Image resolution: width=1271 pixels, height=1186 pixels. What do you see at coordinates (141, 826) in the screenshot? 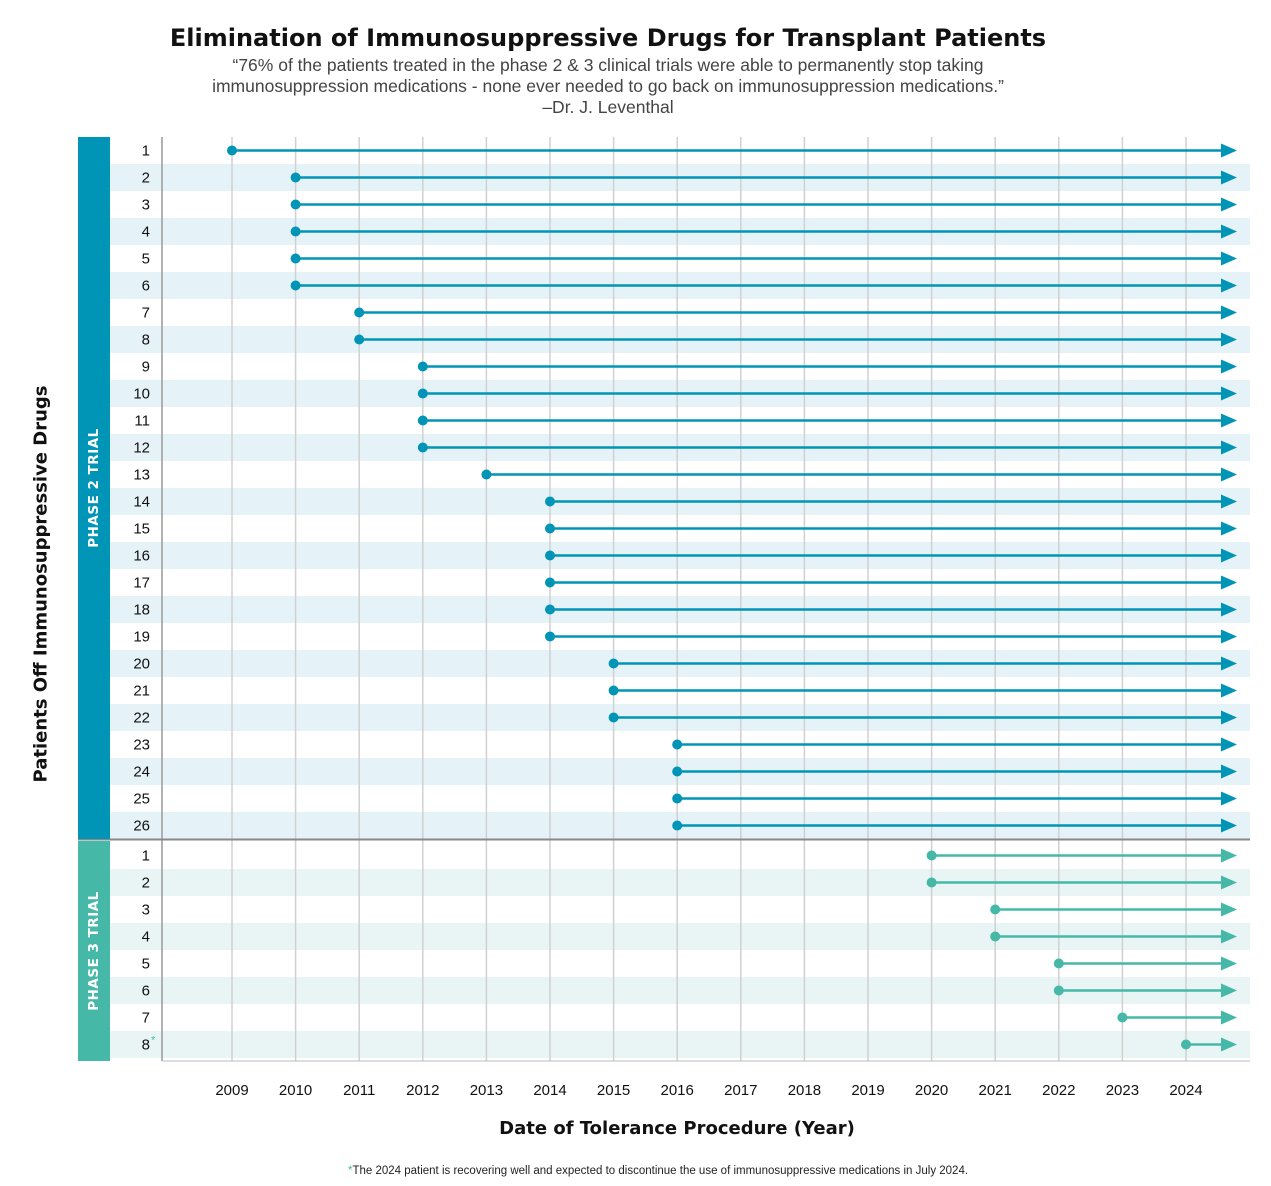
I see `patient-label: 26` at bounding box center [141, 826].